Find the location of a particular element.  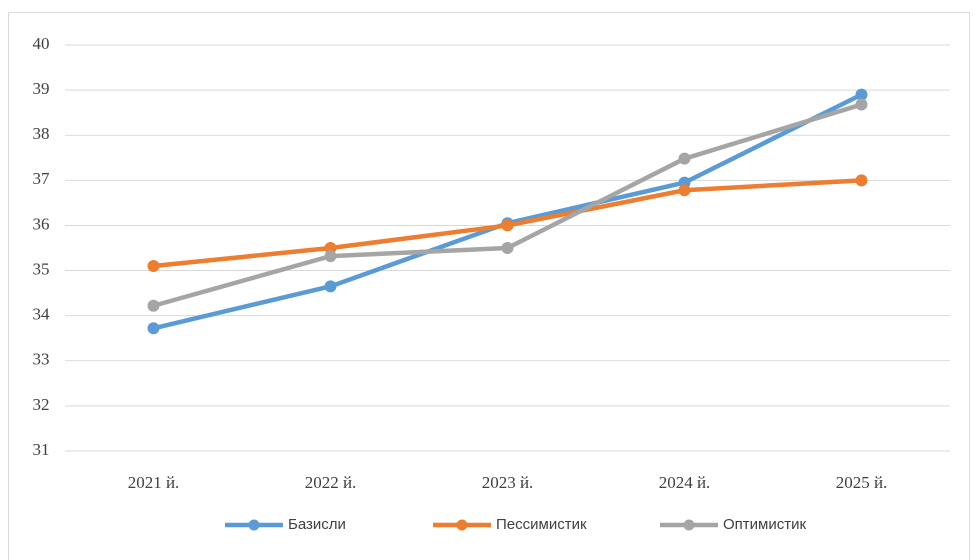

x-tick-label: 2024 й. is located at coordinates (685, 482).